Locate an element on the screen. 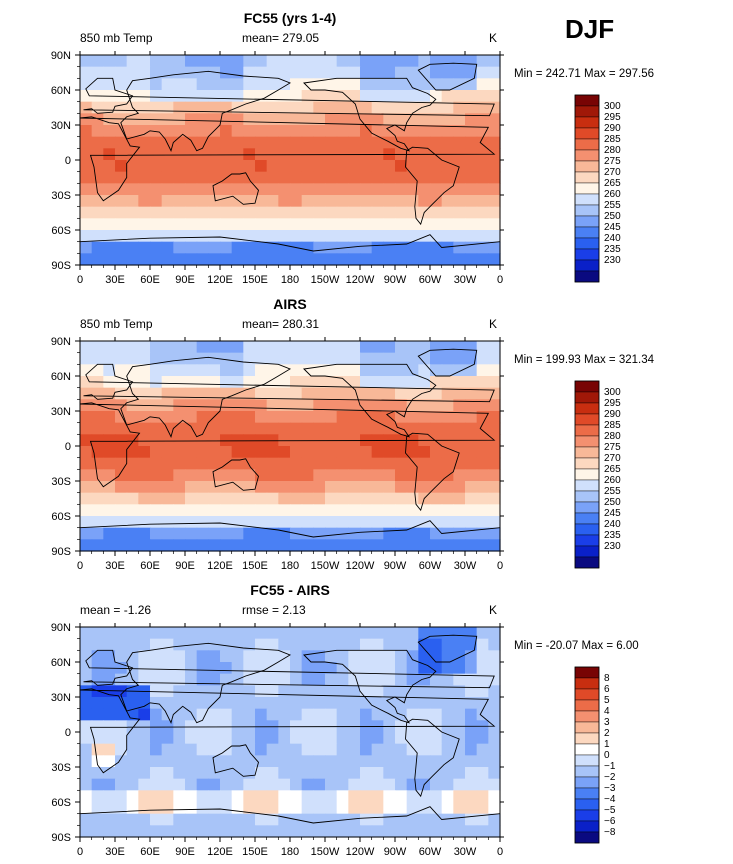 The height and width of the screenshot is (864, 733). coastline-greenland is located at coordinates (447, 362).